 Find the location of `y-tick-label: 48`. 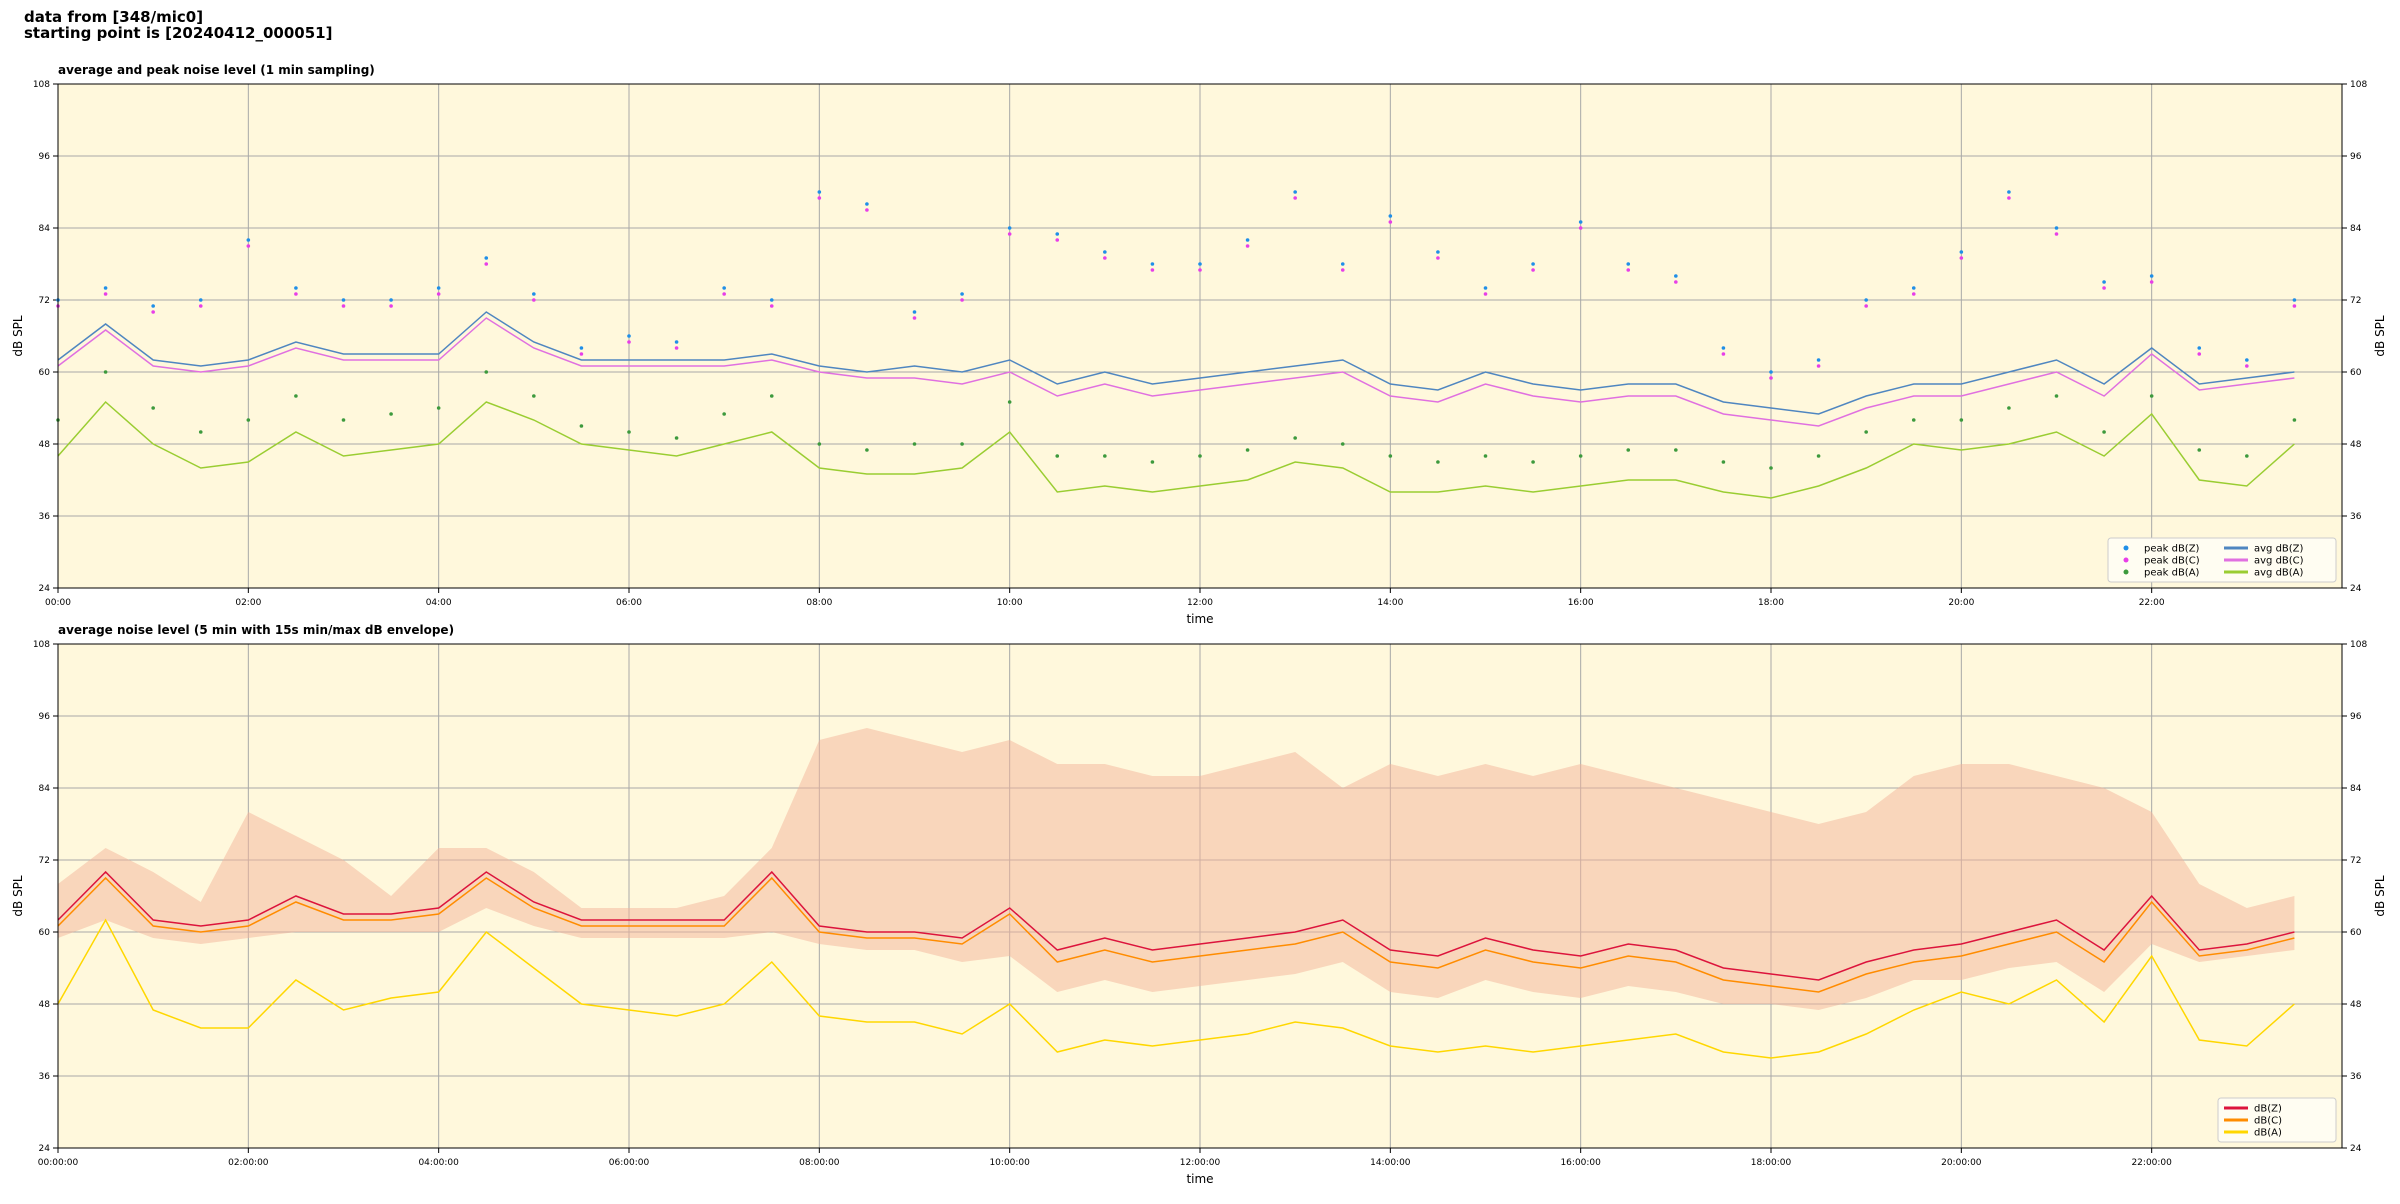

y-tick-label: 48 is located at coordinates (45, 445).